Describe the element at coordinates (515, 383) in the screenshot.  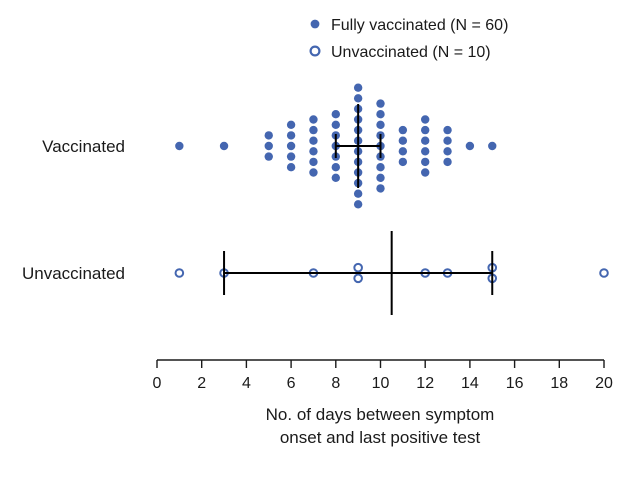
I see `x-tick-label-16: 16` at that location.